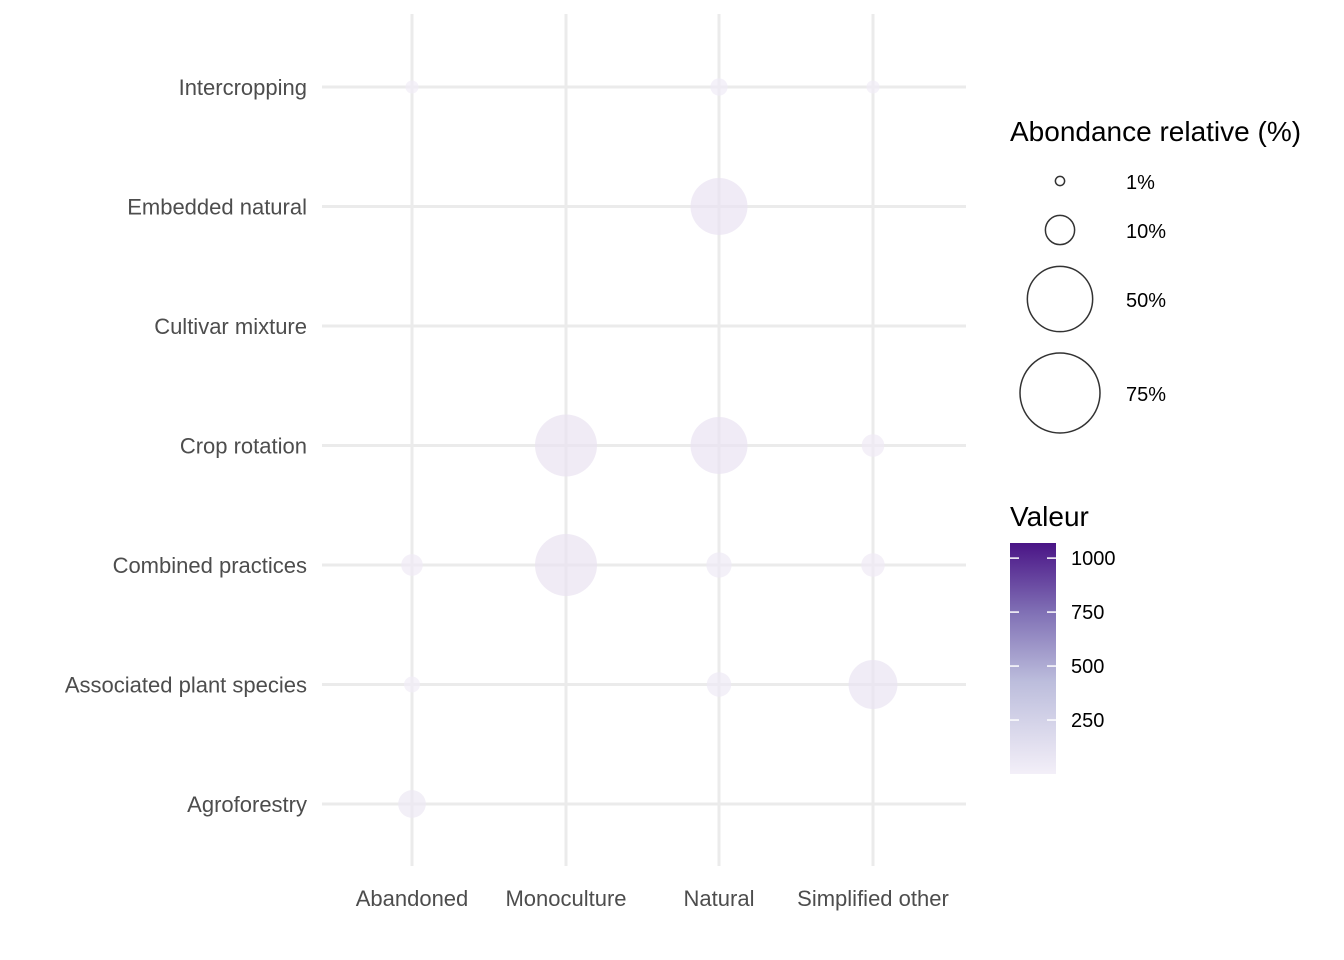 The height and width of the screenshot is (960, 1344). I want to click on y-tick-label: Associated plant species, so click(186, 685).